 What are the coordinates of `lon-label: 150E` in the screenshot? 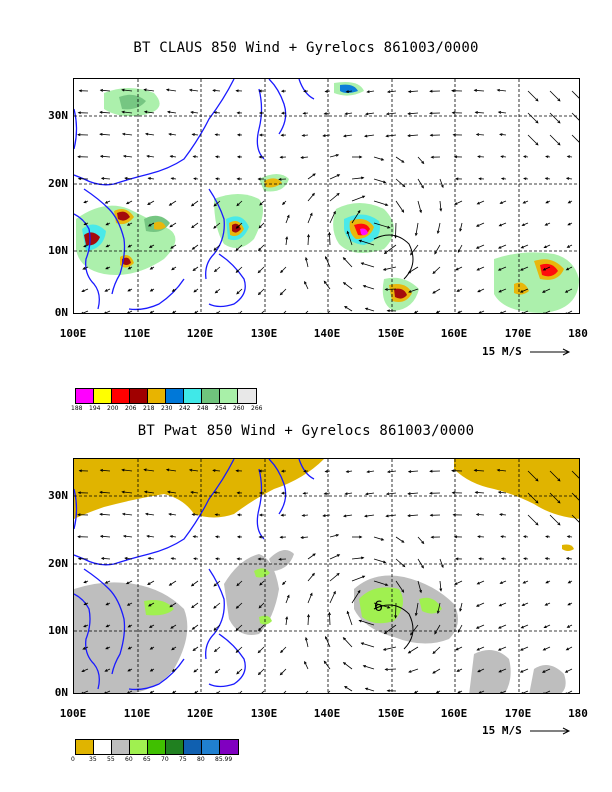 It's located at (391, 333).